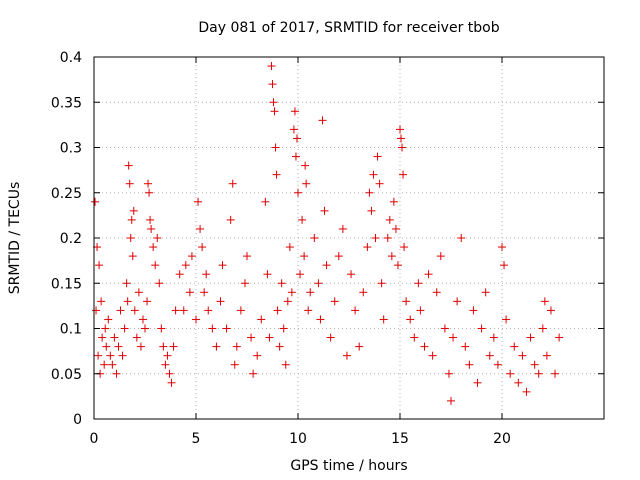 Image resolution: width=640 pixels, height=480 pixels. I want to click on y-axis-label: SRMTID / TECUs, so click(15, 238).